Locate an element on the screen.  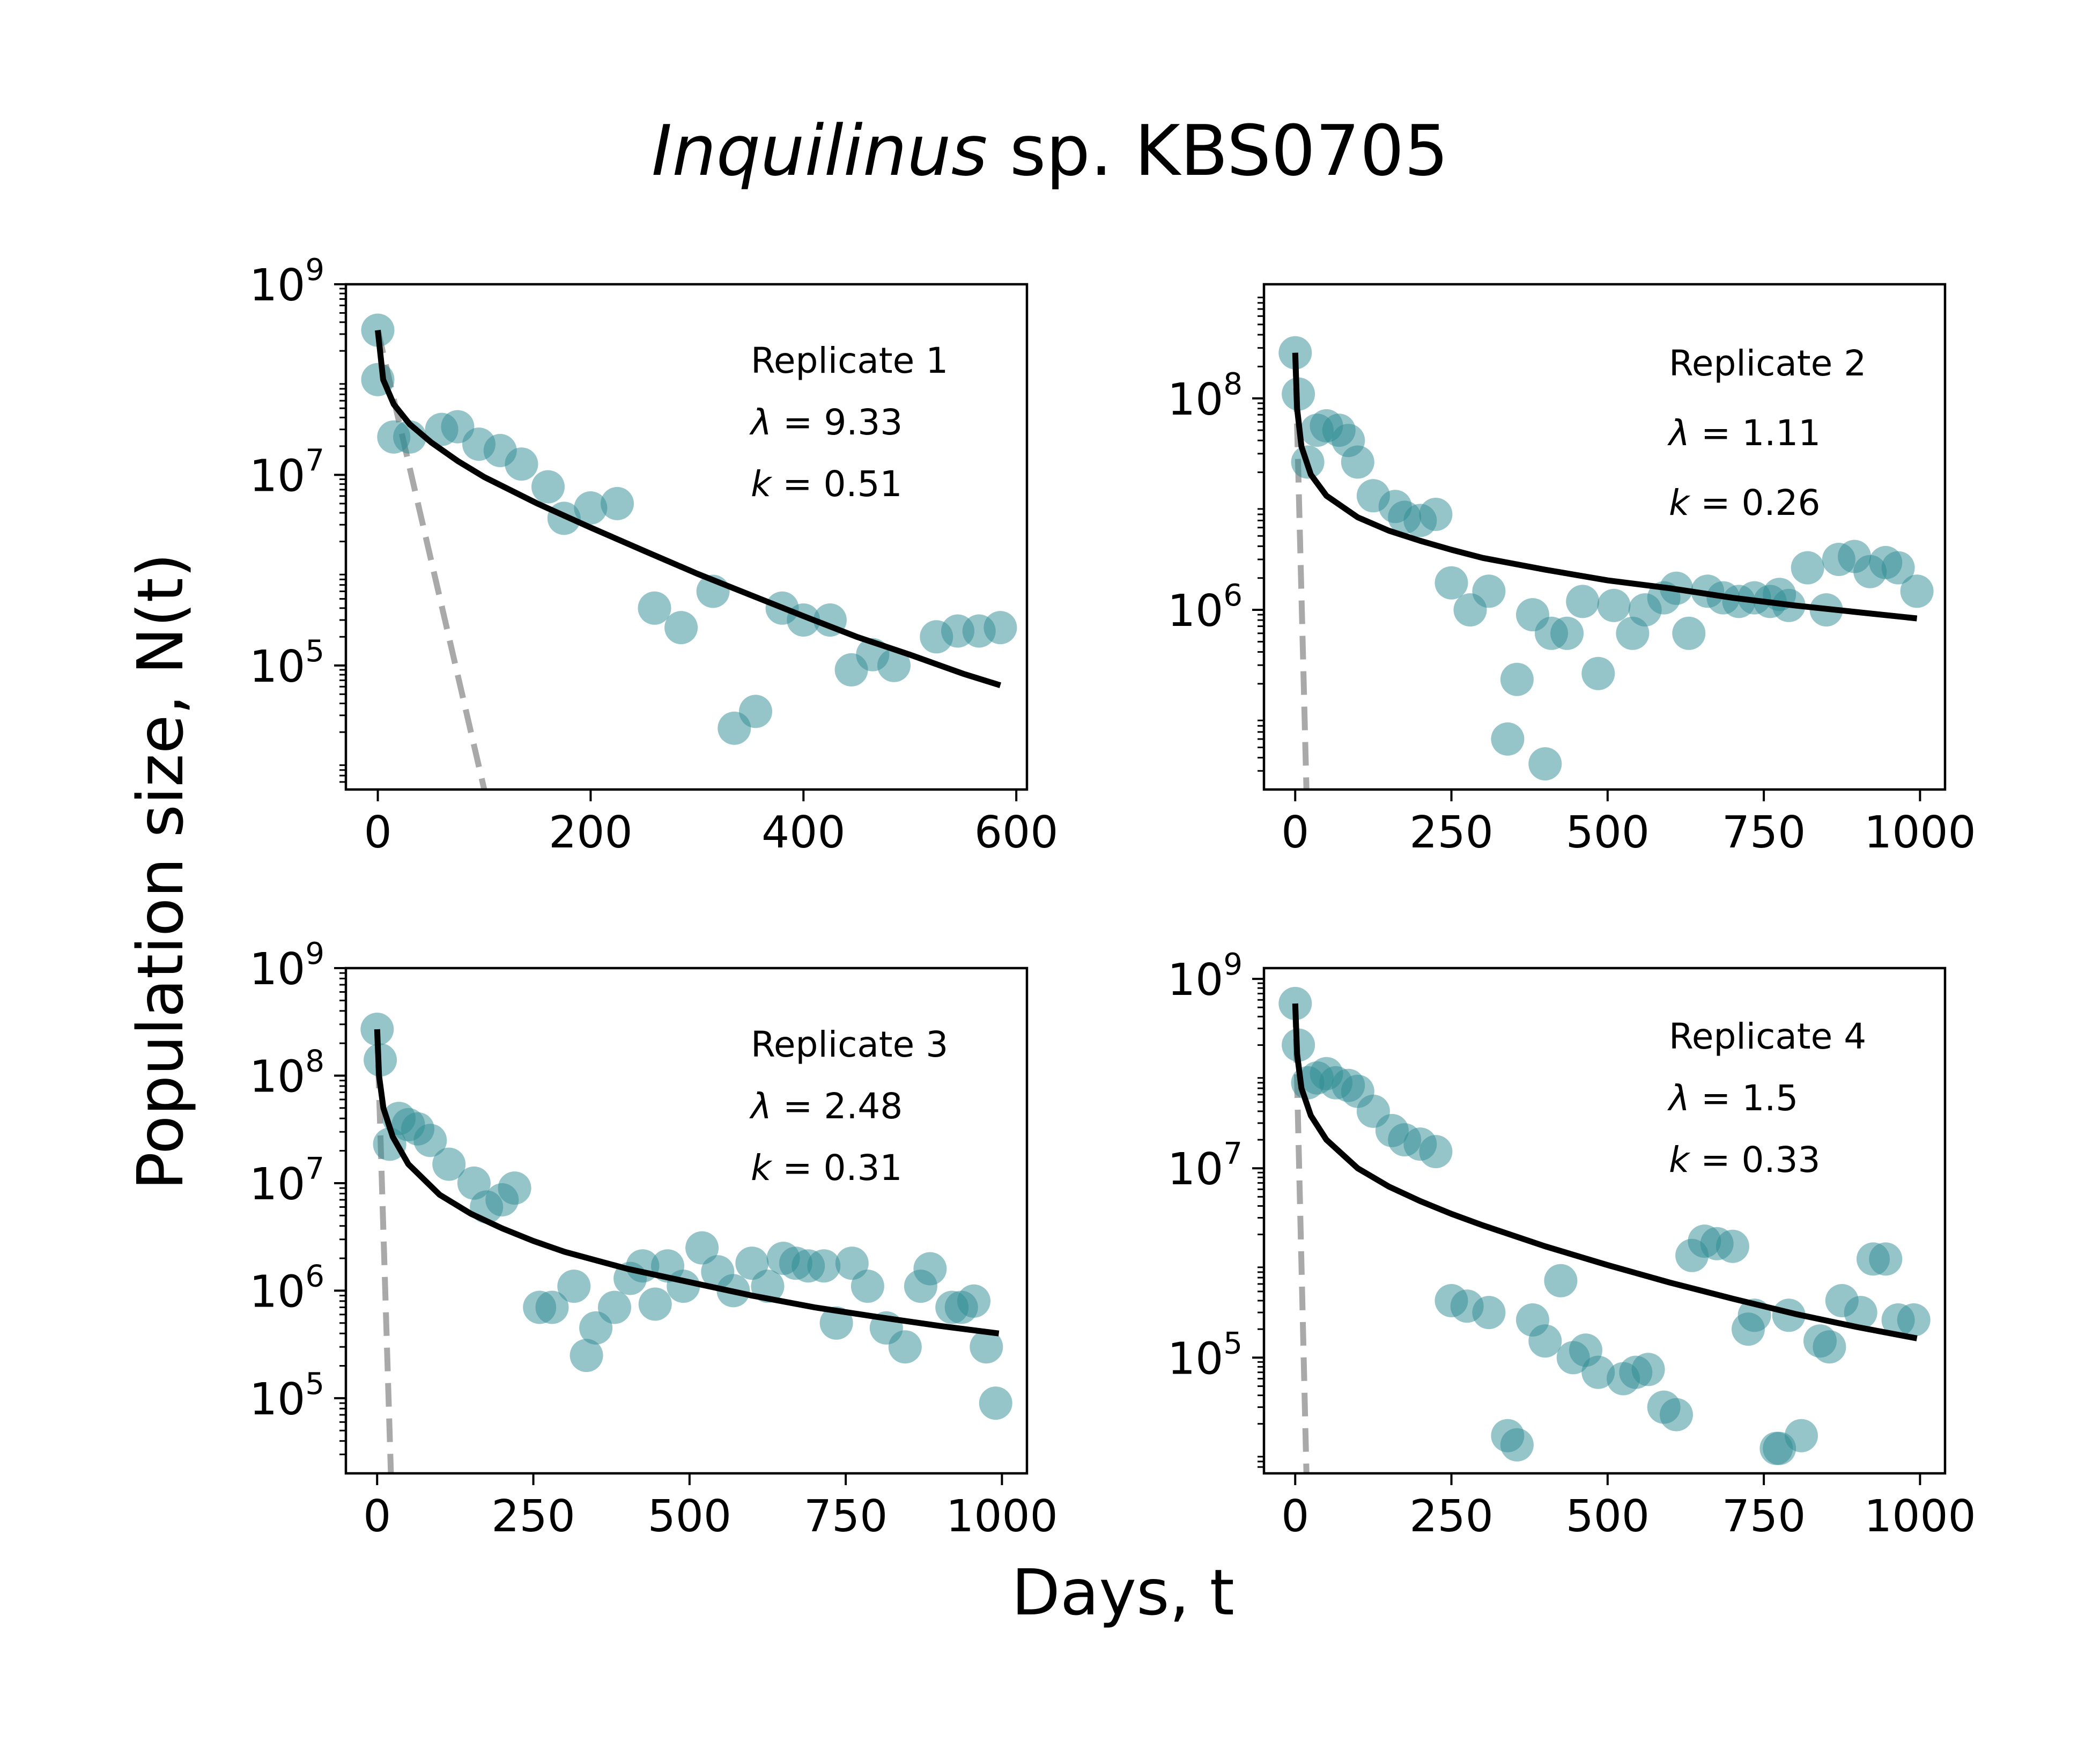
replicate-label: Replicate 3 is located at coordinates (849, 1045).